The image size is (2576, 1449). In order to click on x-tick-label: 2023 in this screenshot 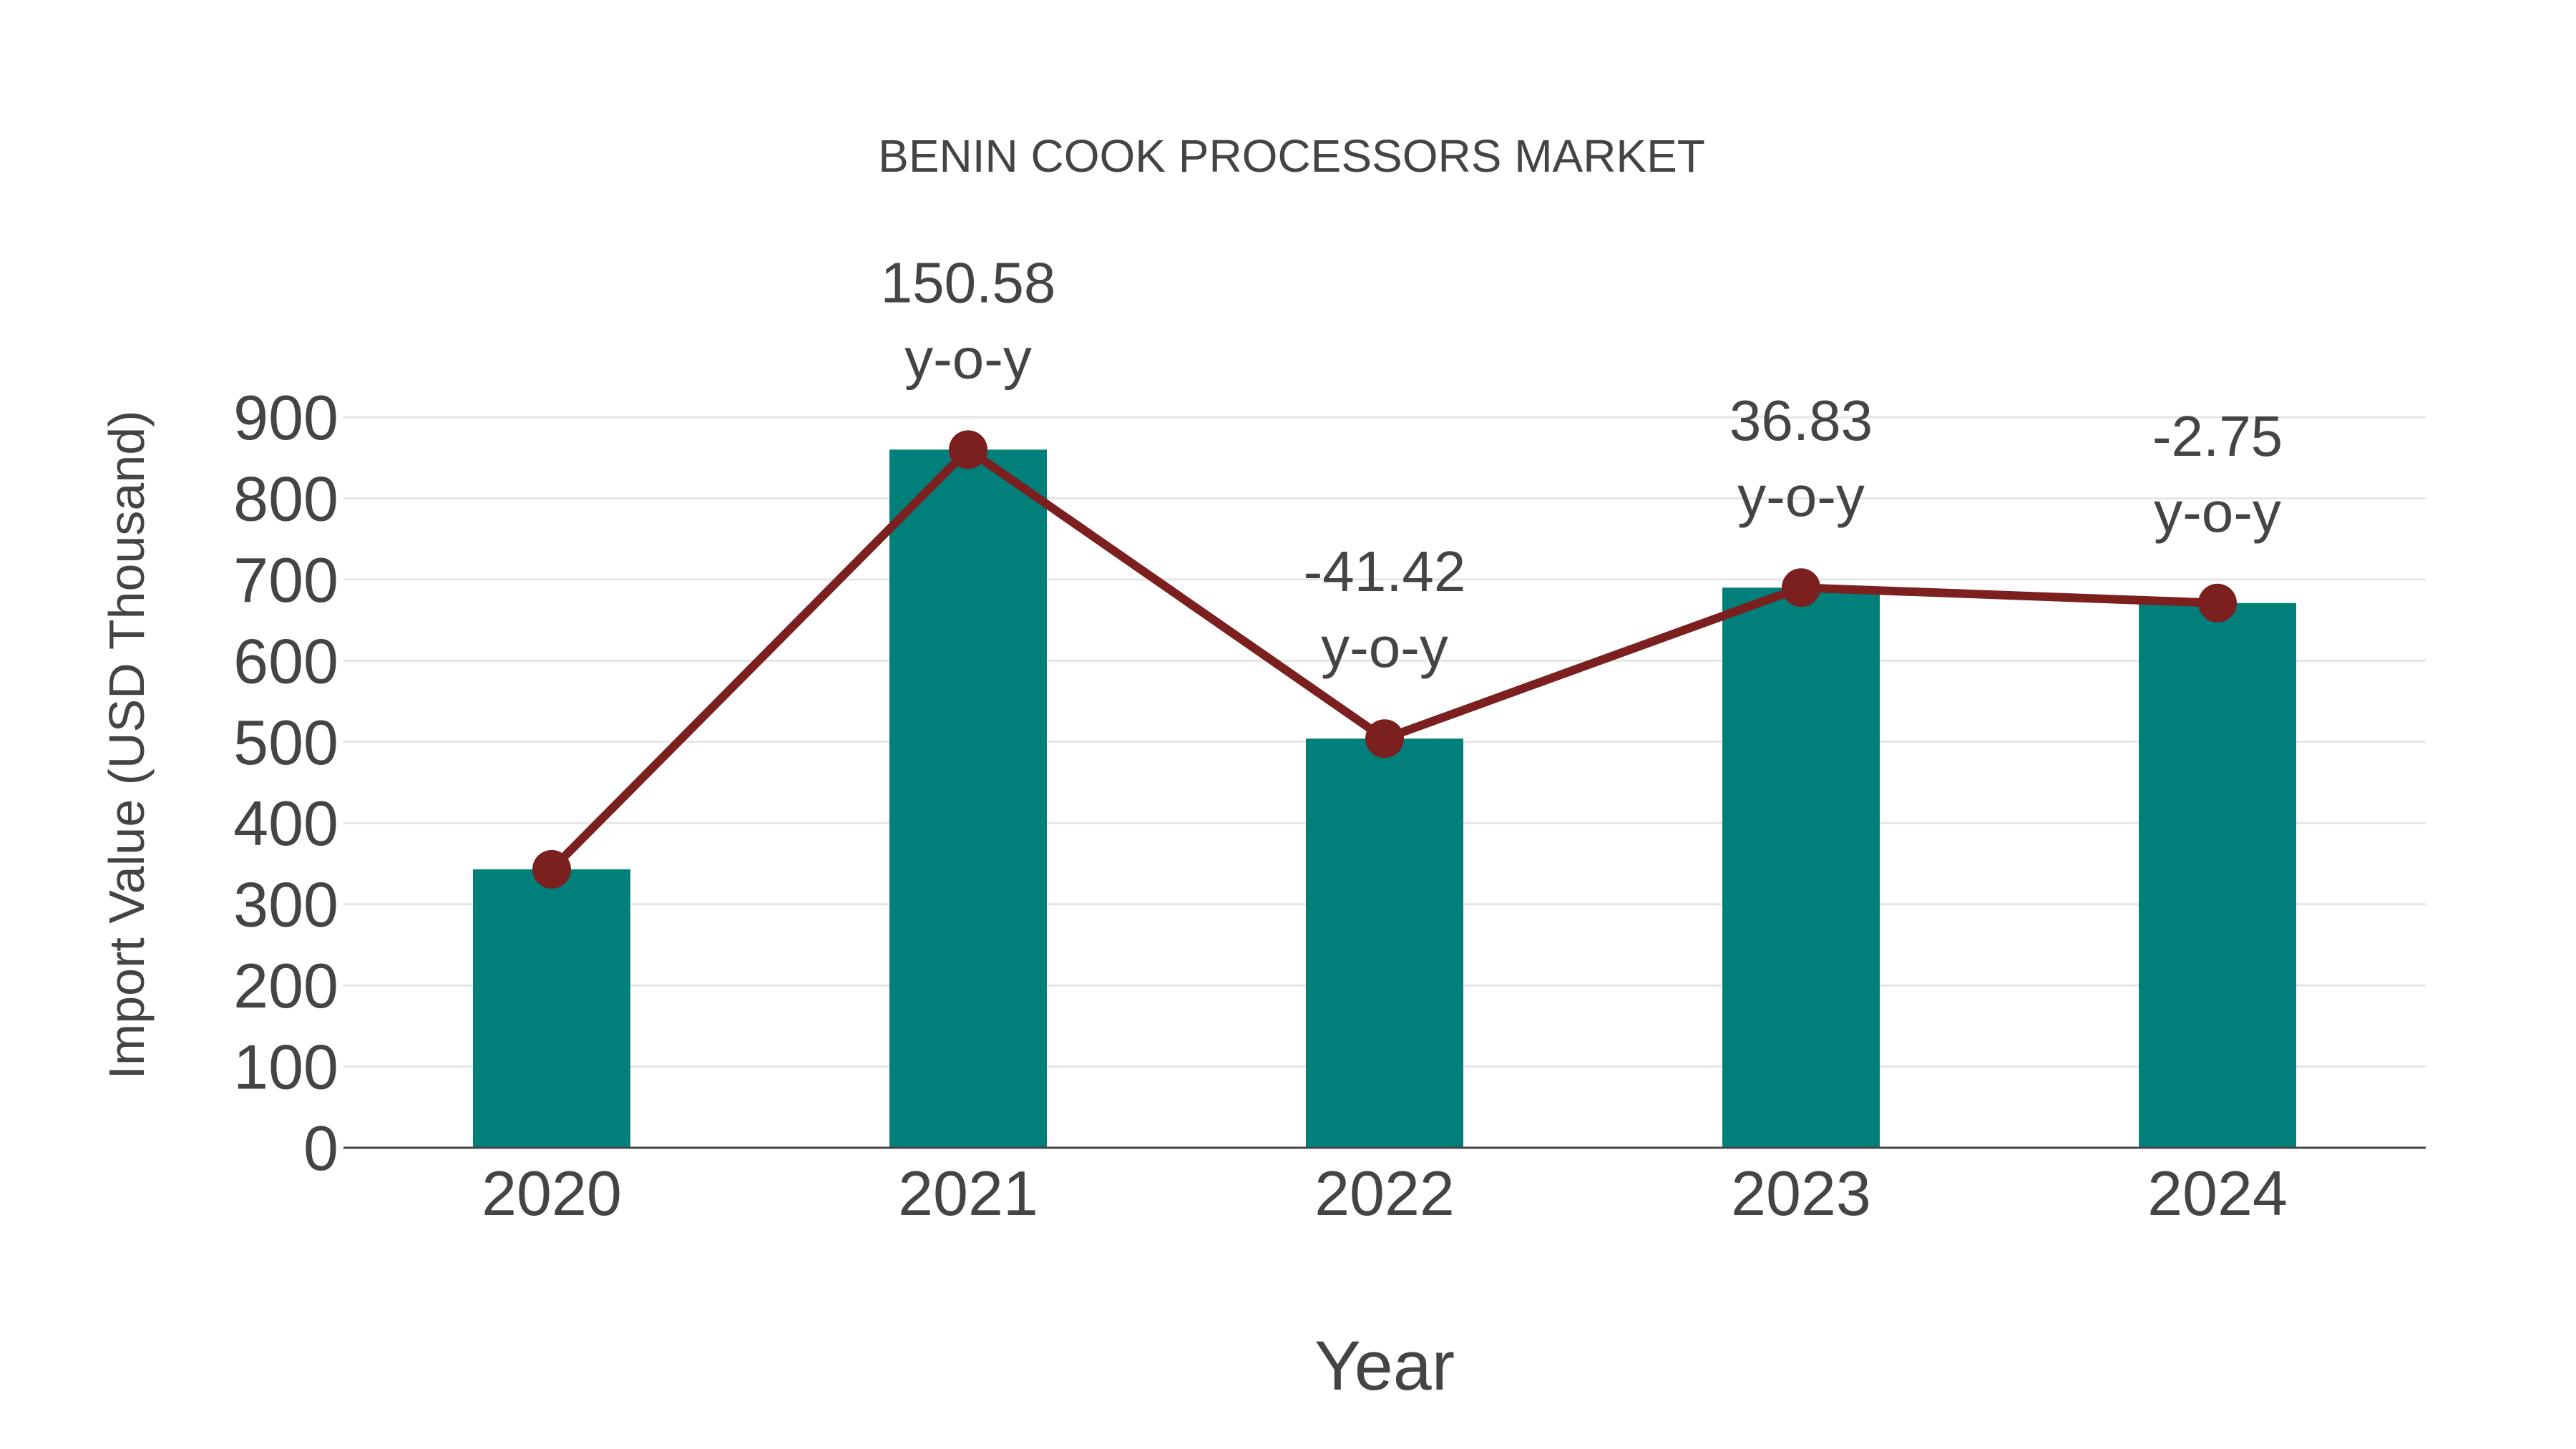, I will do `click(1801, 1193)`.